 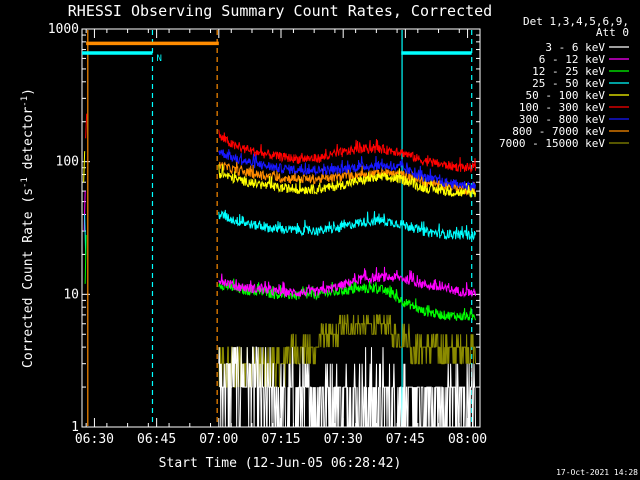 What do you see at coordinates (28, 228) in the screenshot?
I see `y-axis-label: Corrected Count Rate (s-1 detector-1)` at bounding box center [28, 228].